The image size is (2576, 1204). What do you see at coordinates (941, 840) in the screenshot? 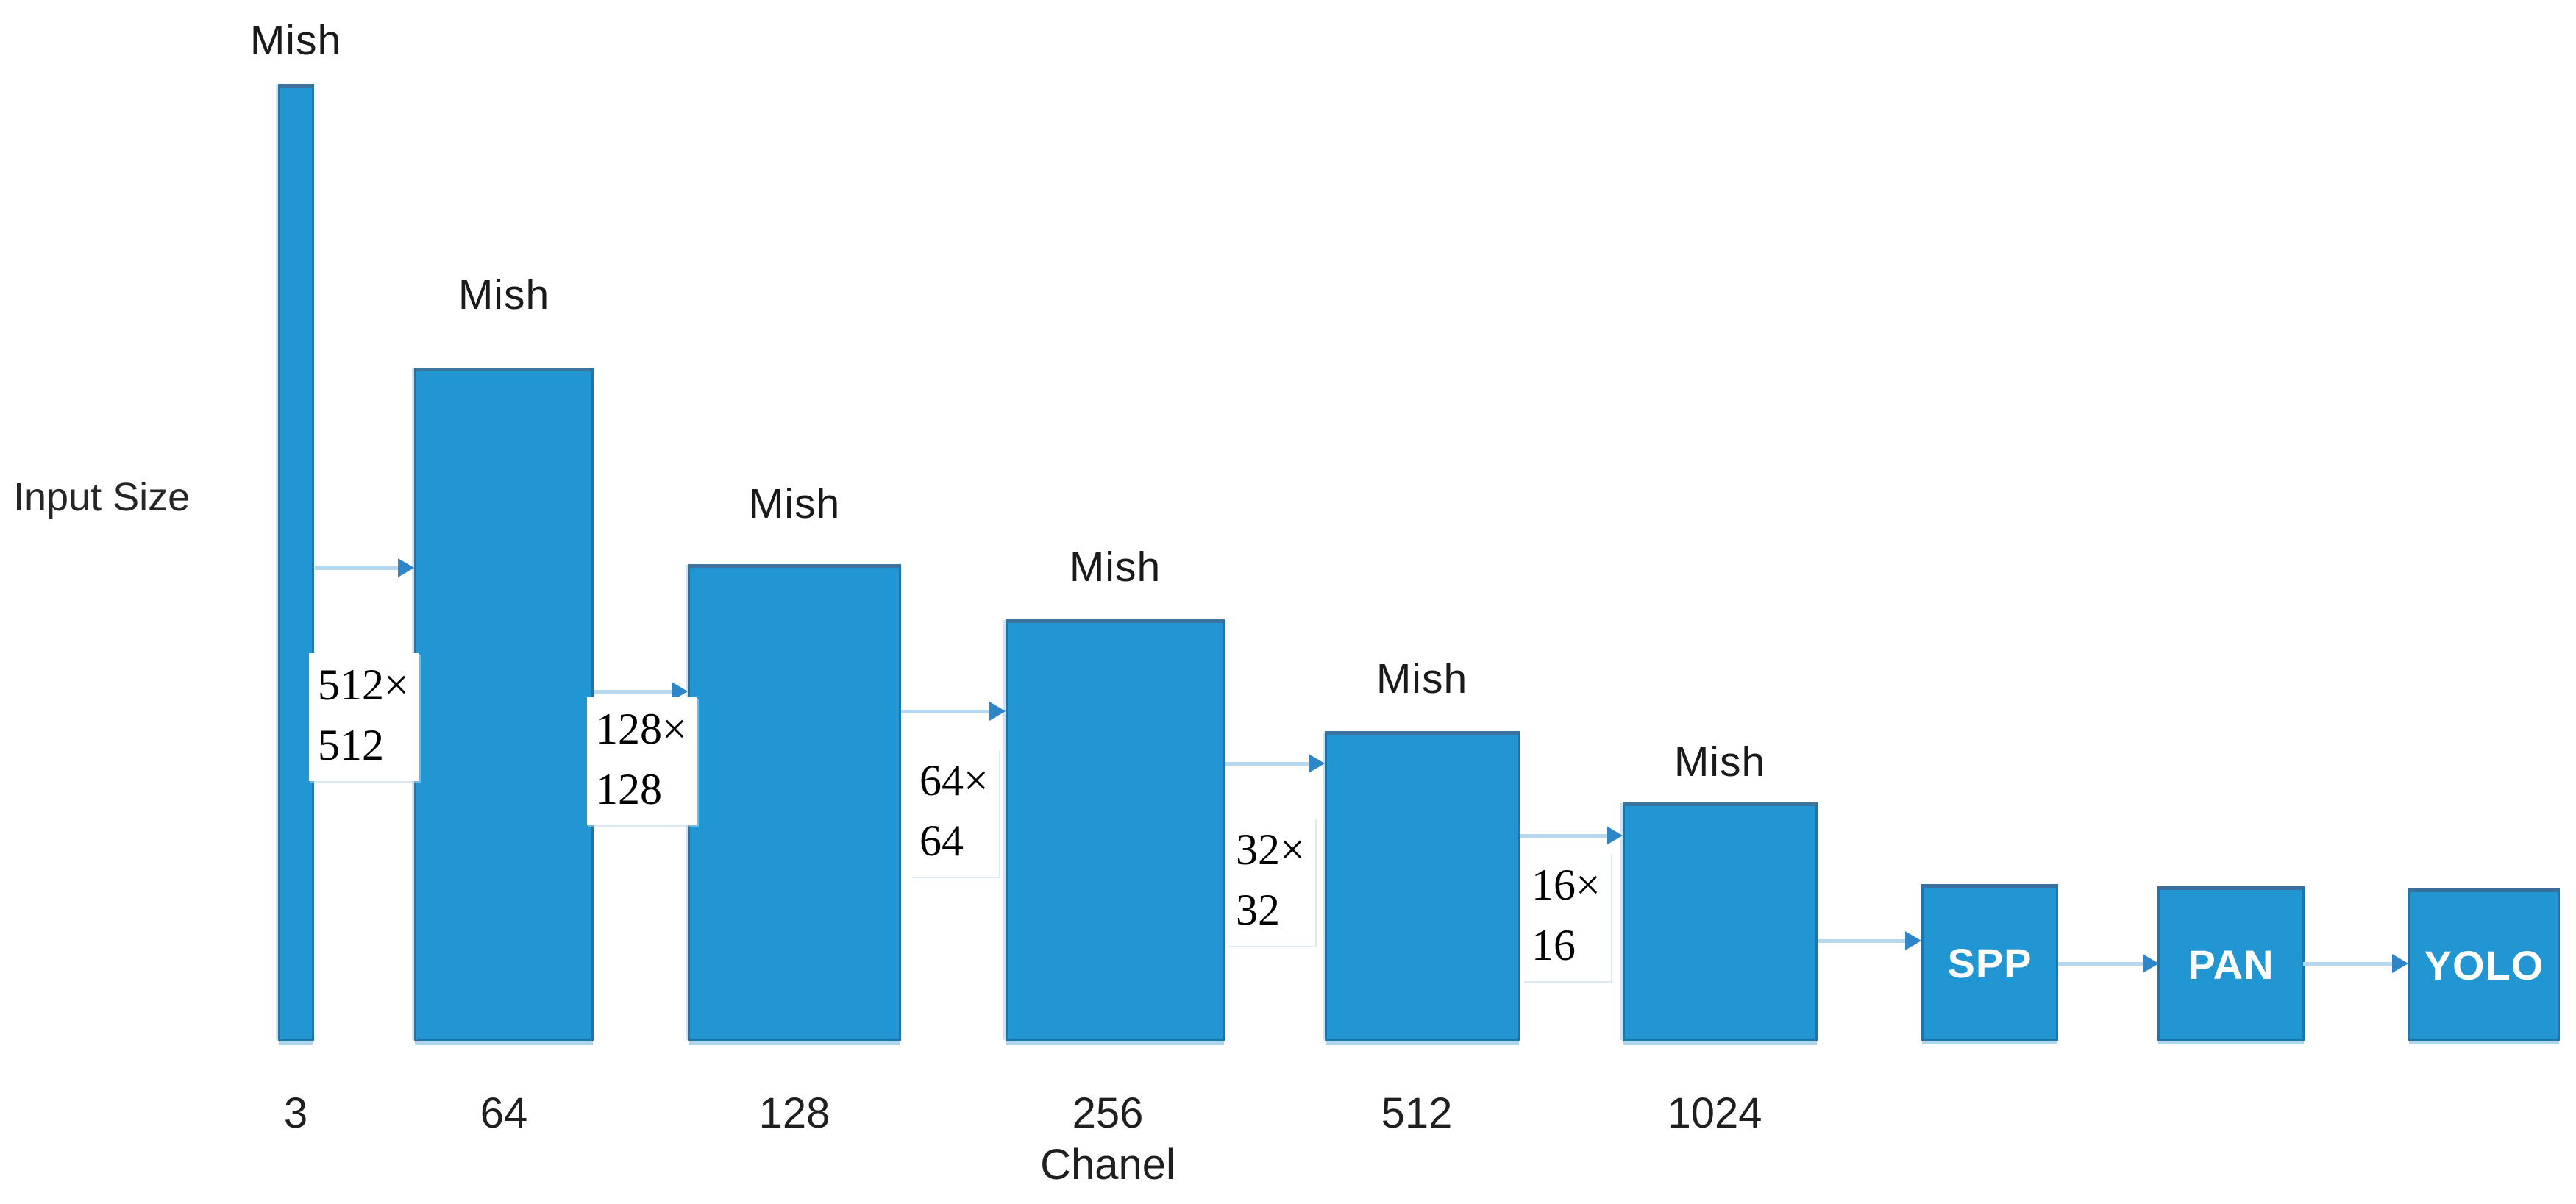
I see `resolution-line2: 64` at bounding box center [941, 840].